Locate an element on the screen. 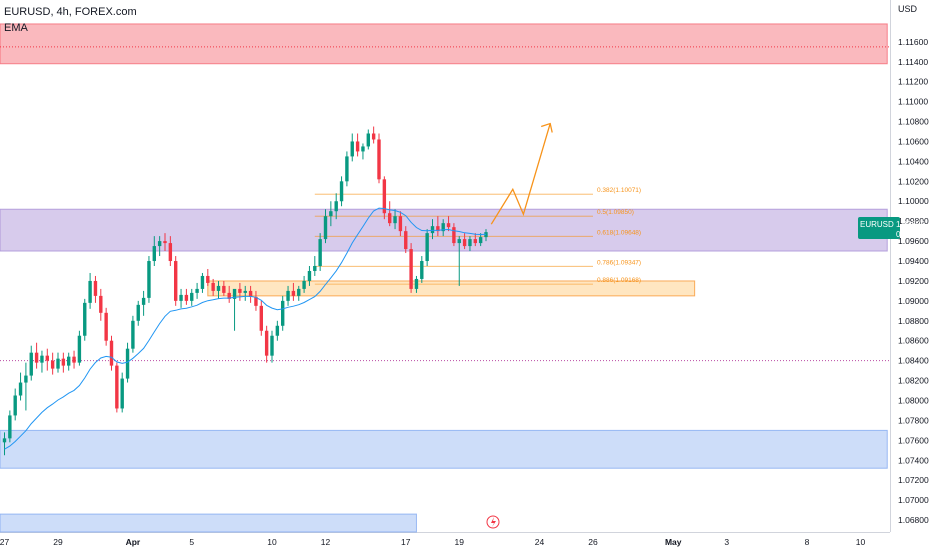  price-tick-label: 1.08200 is located at coordinates (913, 381).